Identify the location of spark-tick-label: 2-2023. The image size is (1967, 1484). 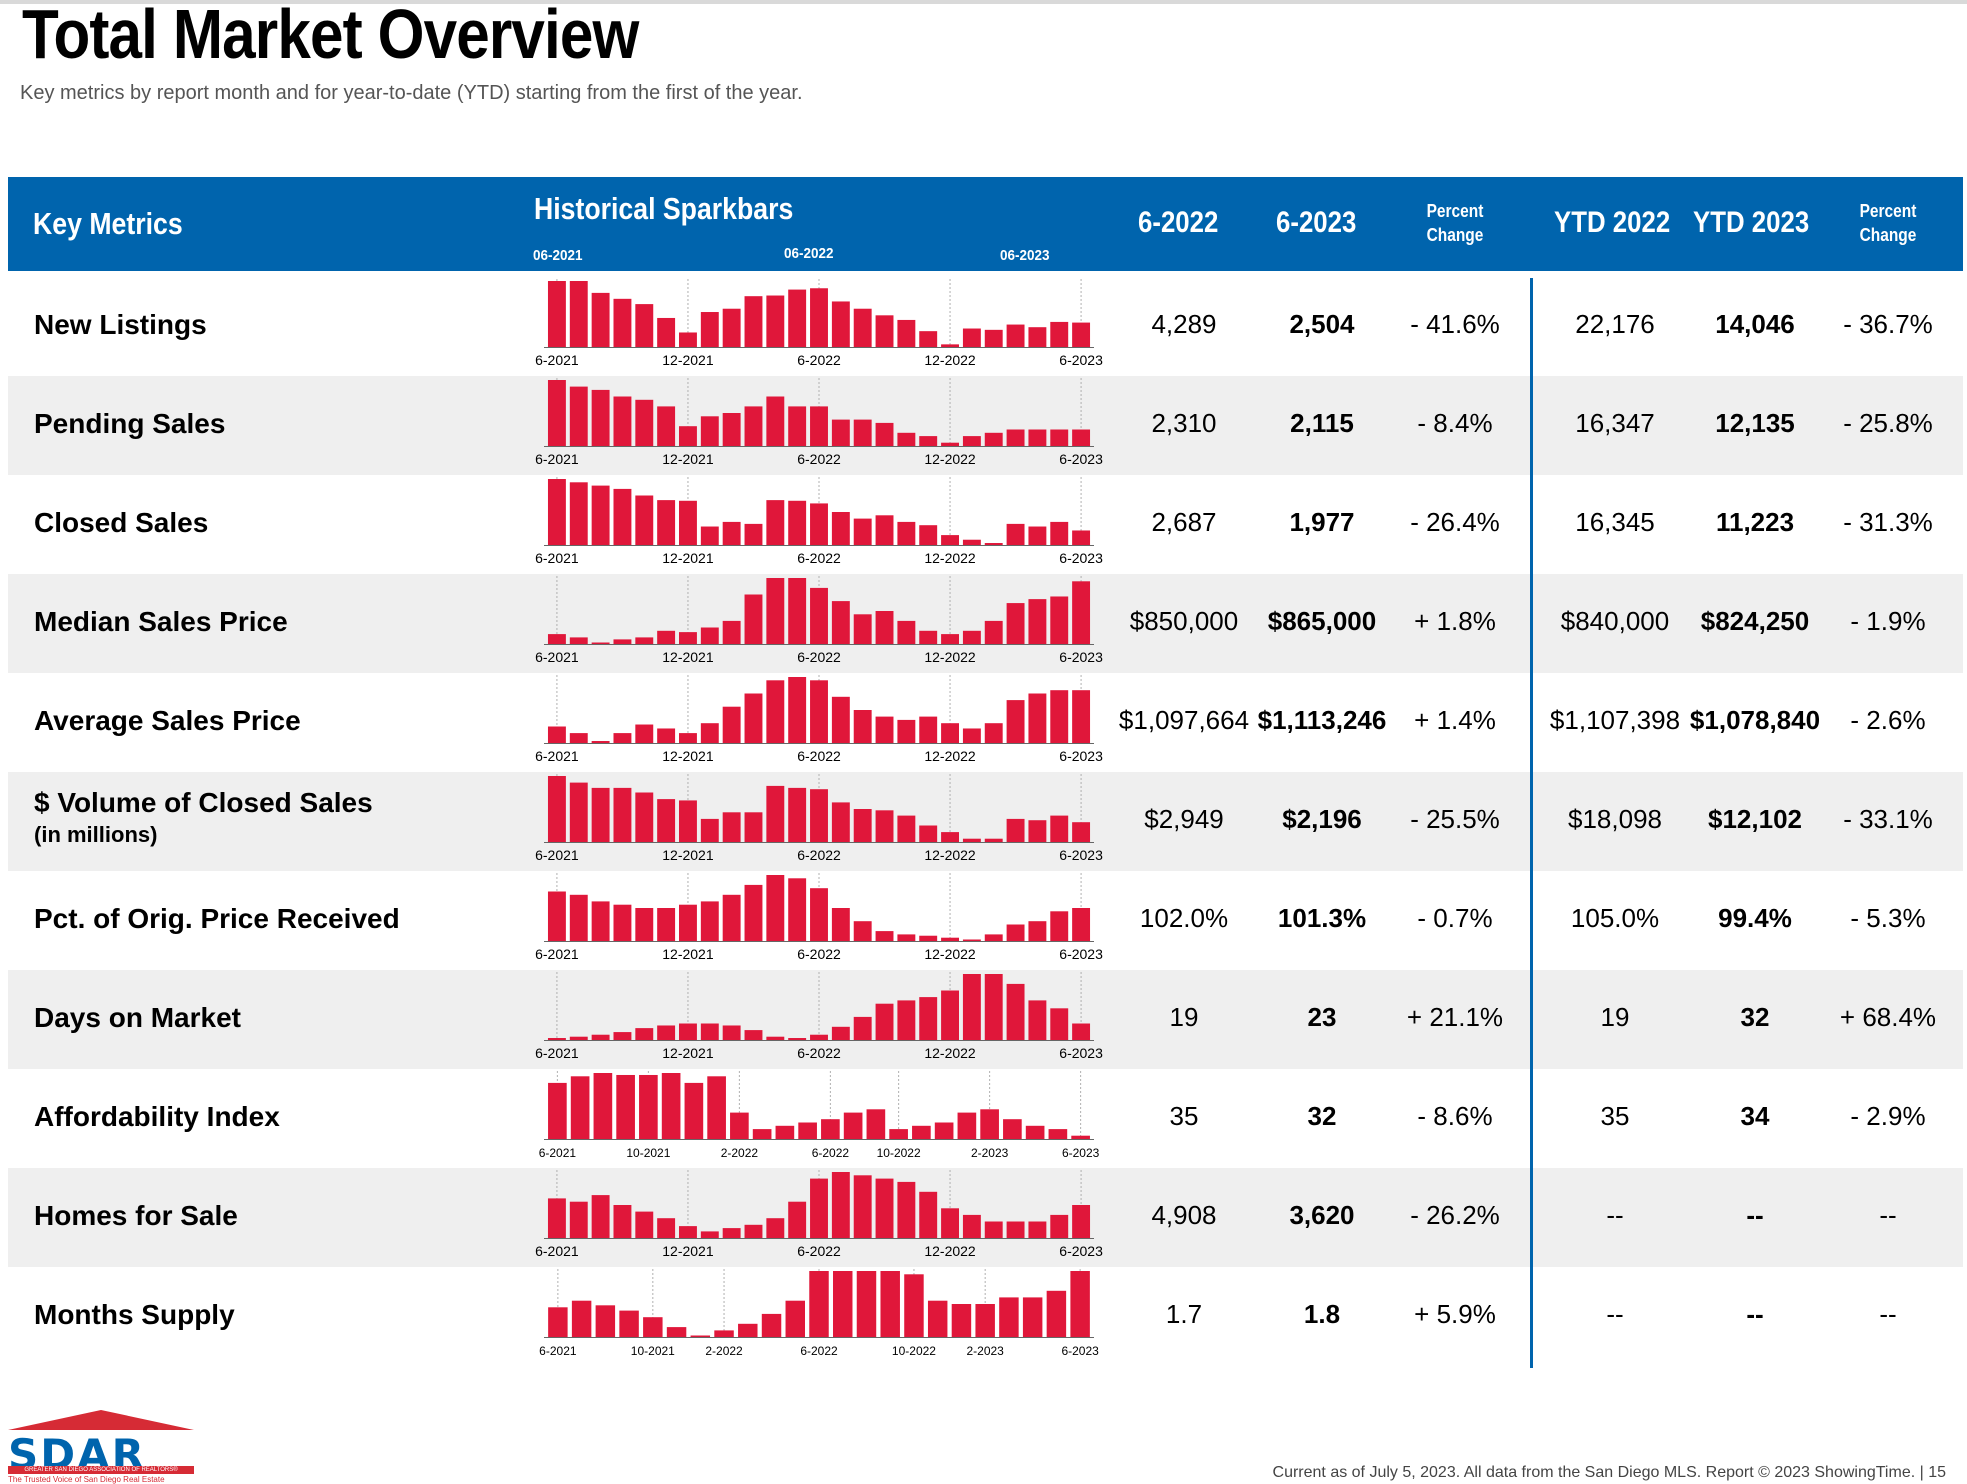
(990, 1153).